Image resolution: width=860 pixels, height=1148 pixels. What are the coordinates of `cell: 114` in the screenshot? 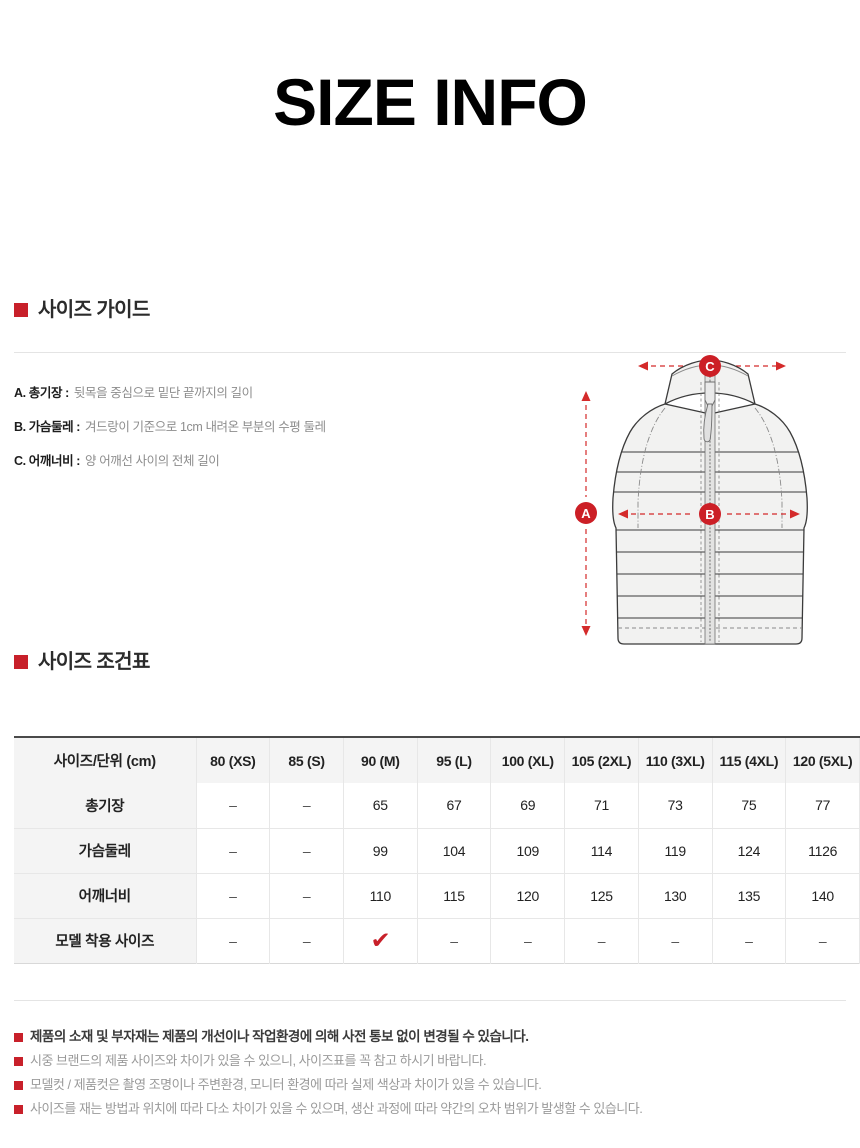 It's located at (601, 851).